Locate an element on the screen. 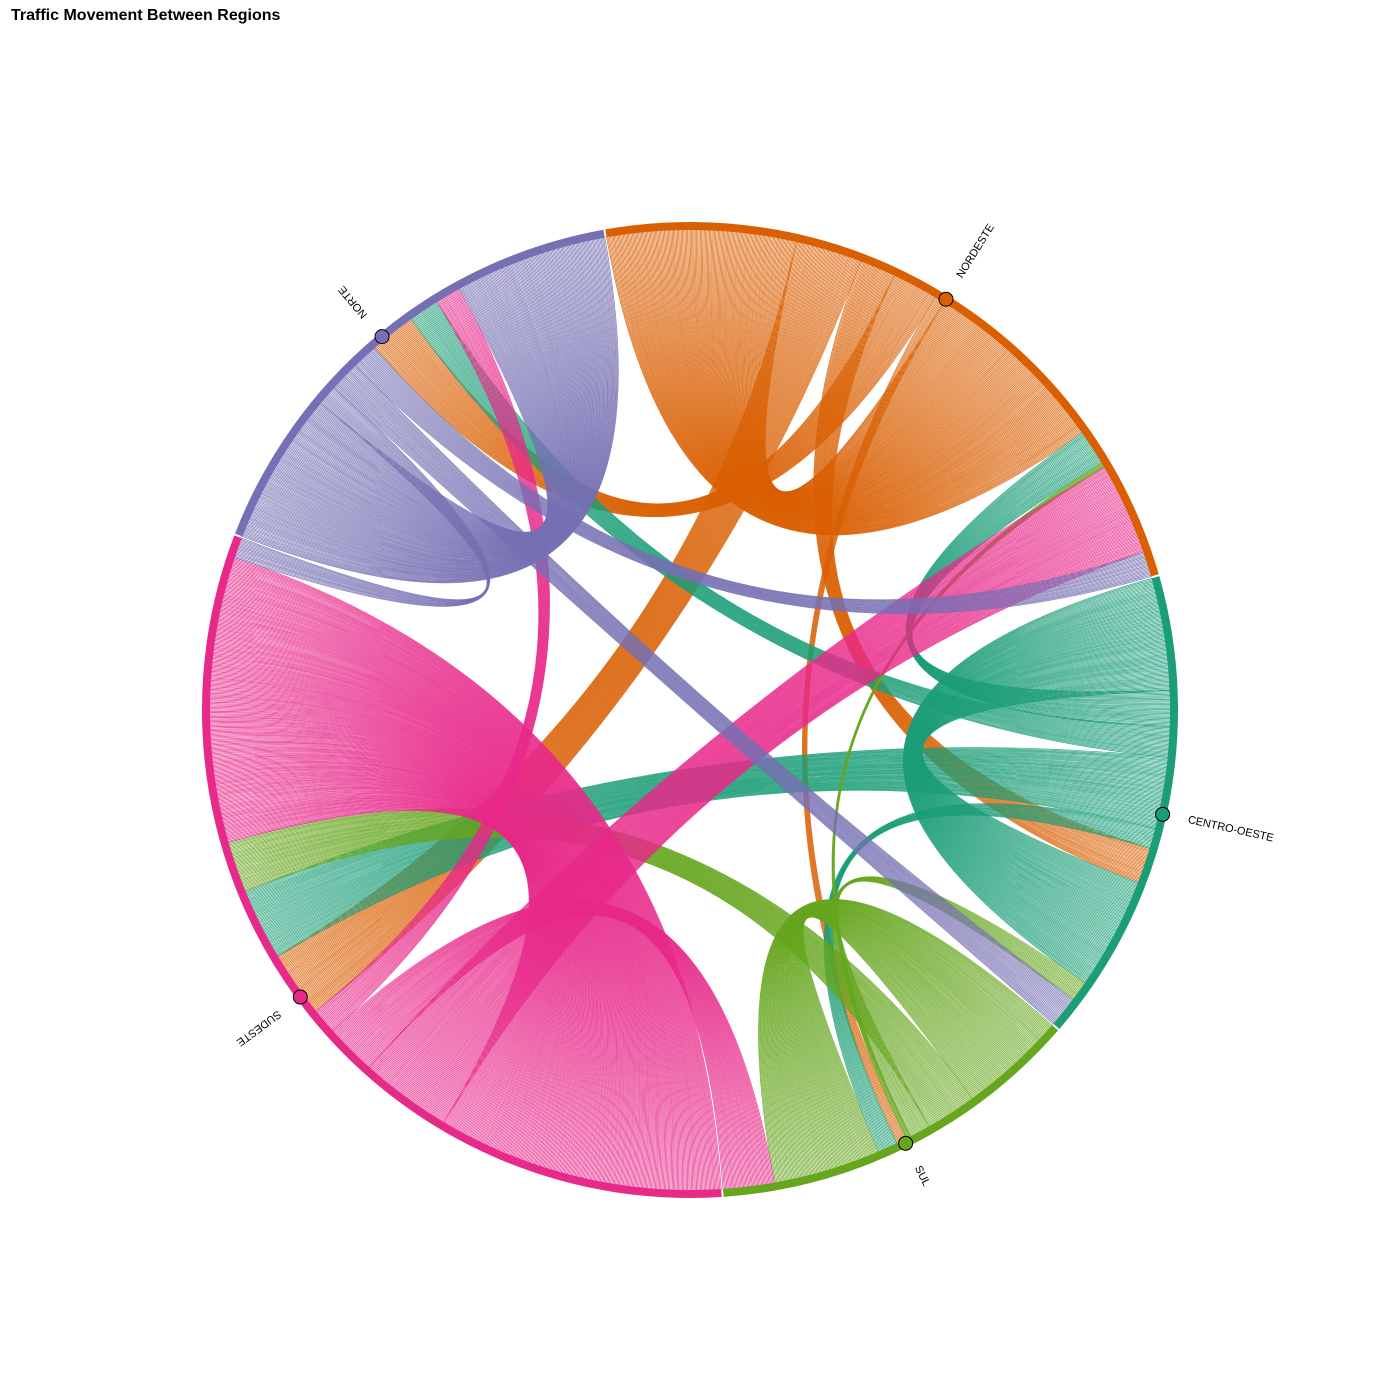  ribbon-norte-to-norte is located at coordinates (430, 410).